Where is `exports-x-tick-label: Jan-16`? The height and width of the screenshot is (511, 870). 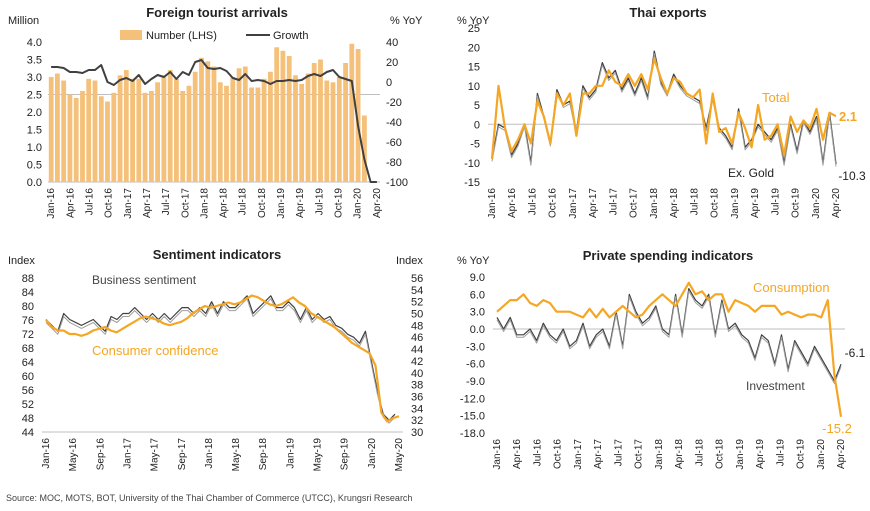
exports-x-tick-label: Jan-16 is located at coordinates (492, 203).